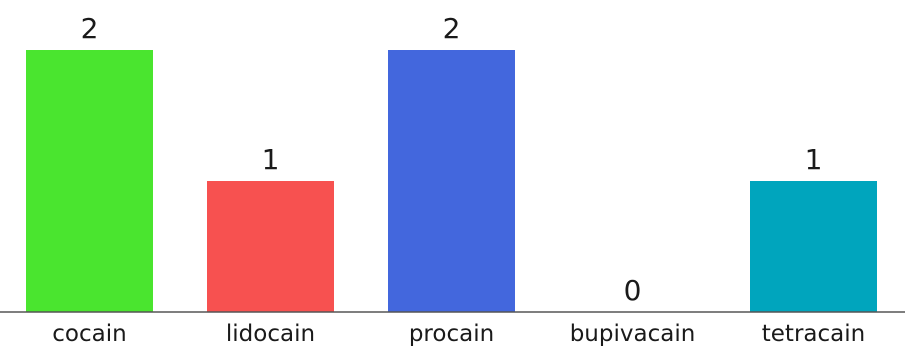  I want to click on x-tick-label-bupivacain: bupivacain, so click(633, 334).